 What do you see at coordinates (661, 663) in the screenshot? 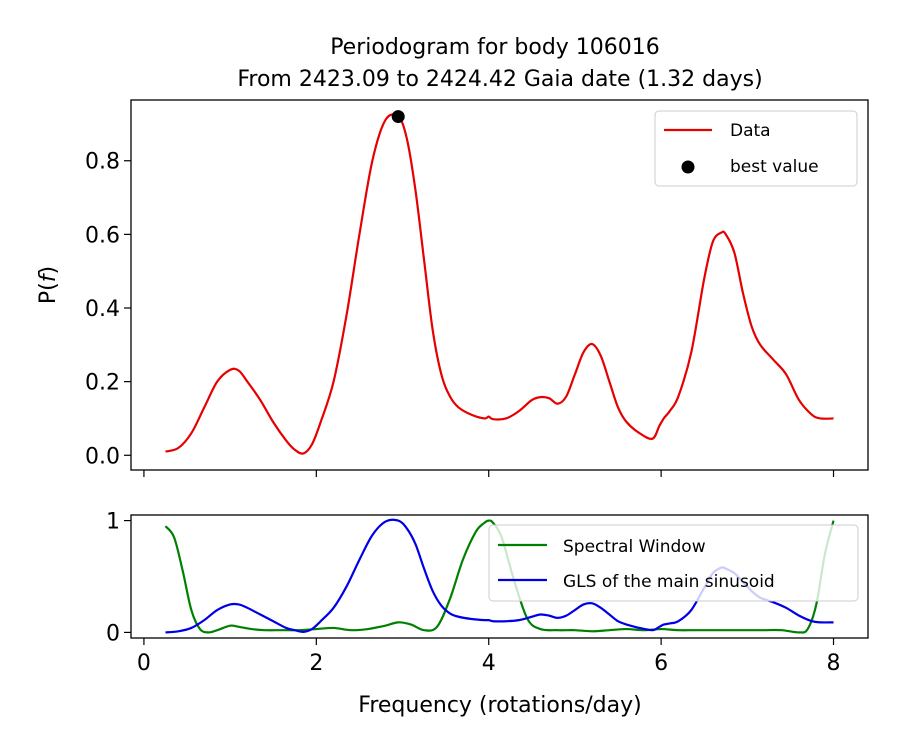
I see `bottom-x-tick-label: 6` at bounding box center [661, 663].